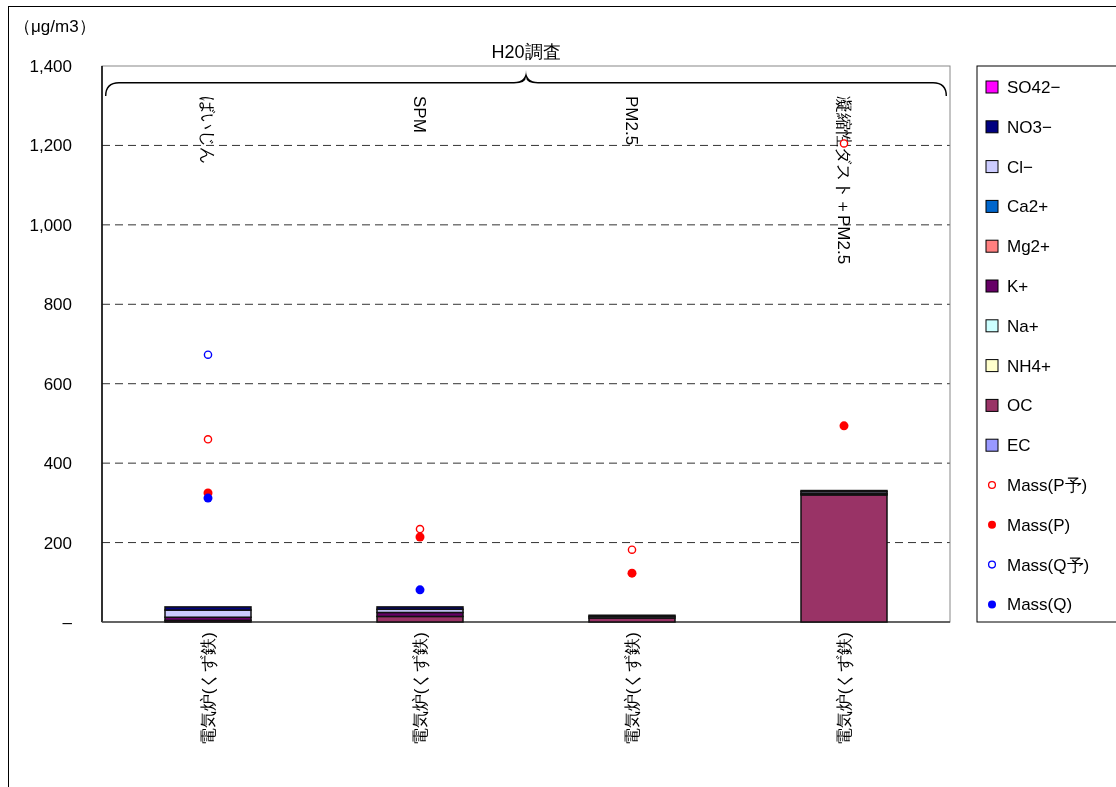 Image resolution: width=1116 pixels, height=787 pixels. I want to click on annotation: PM2.5, so click(631, 121).